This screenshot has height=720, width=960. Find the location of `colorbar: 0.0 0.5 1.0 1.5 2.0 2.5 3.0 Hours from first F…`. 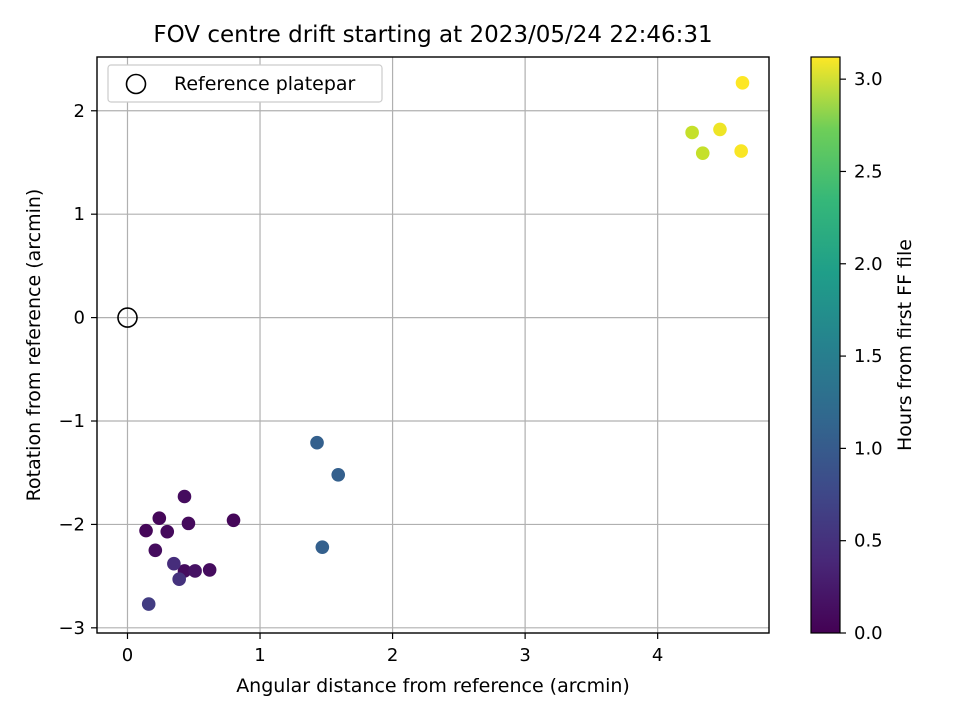

colorbar: 0.0 0.5 1.0 1.5 2.0 2.5 3.0 Hours from first F… is located at coordinates (863, 350).